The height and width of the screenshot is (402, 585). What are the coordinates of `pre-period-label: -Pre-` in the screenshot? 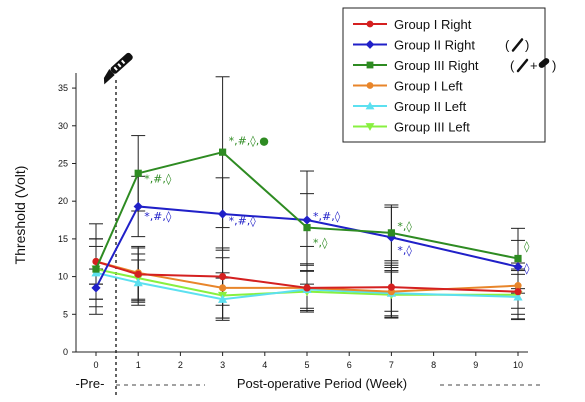 It's located at (90, 383).